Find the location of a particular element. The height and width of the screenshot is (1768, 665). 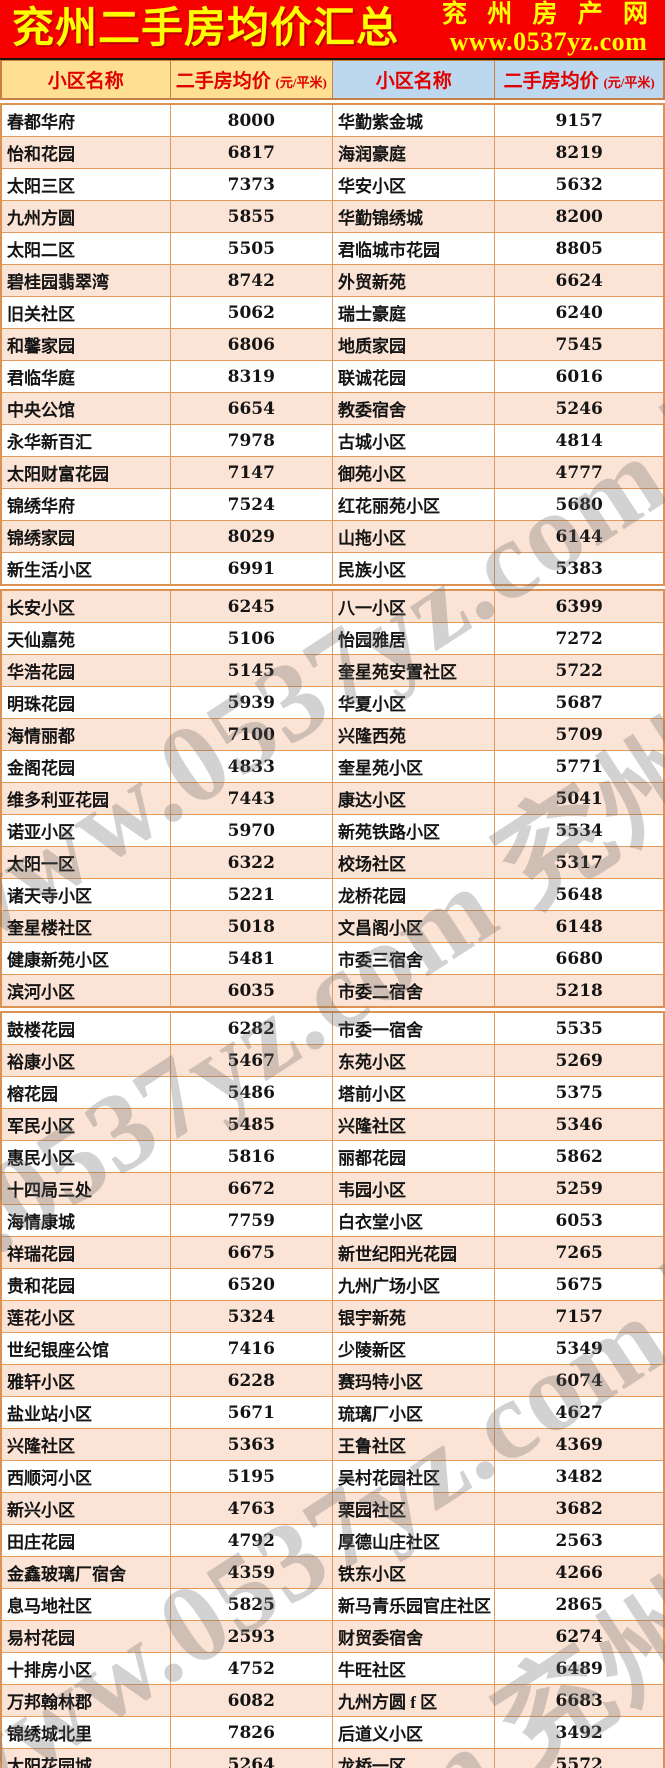

price-value: 5486 is located at coordinates (251, 1092).